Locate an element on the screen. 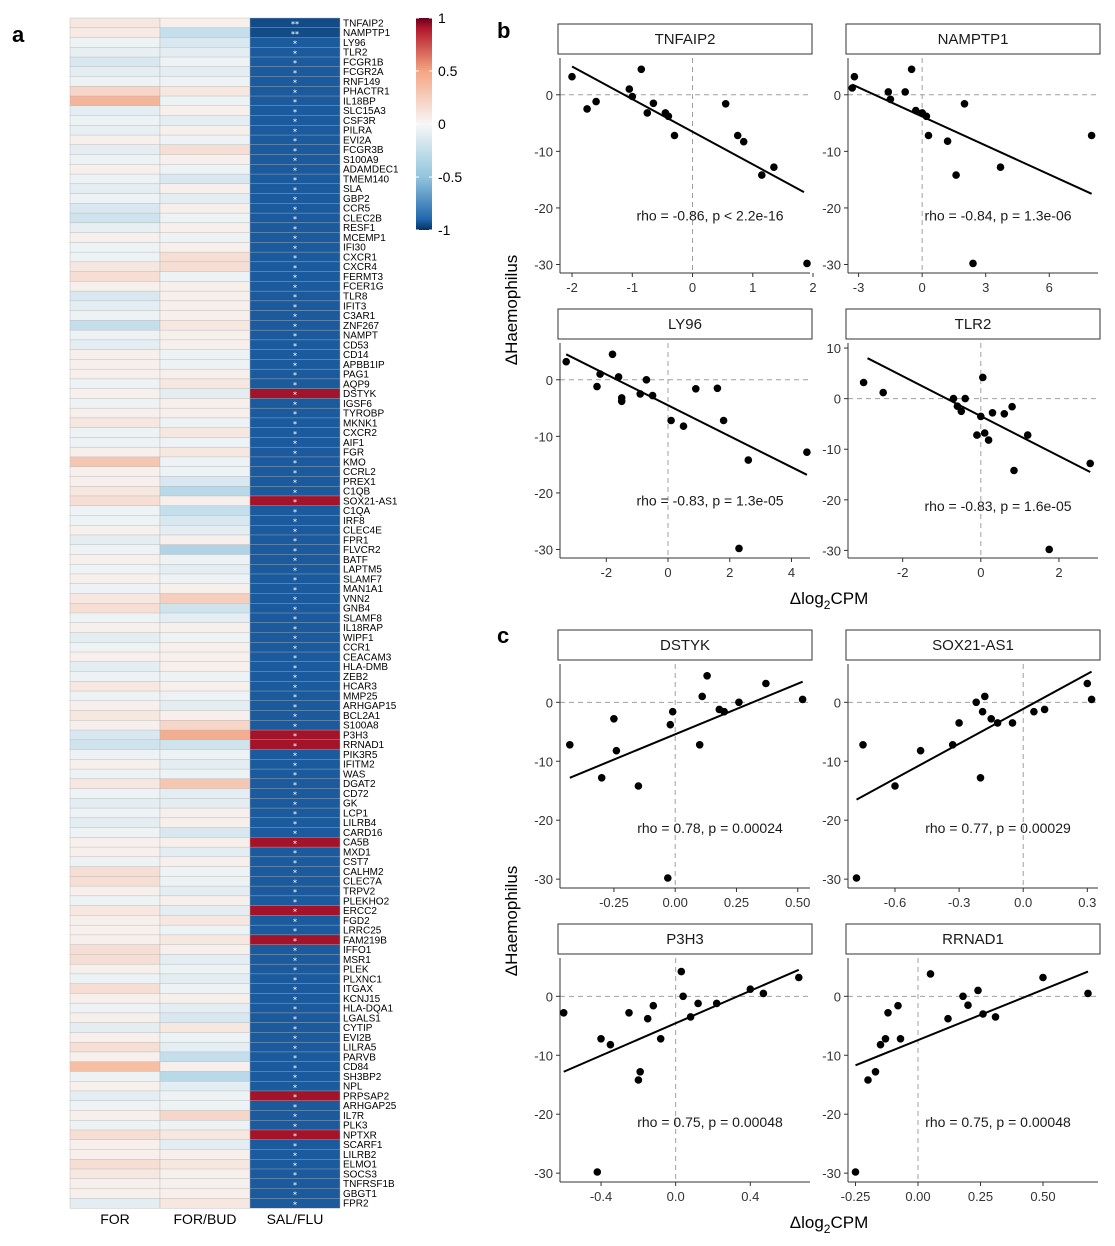 Image resolution: width=1115 pixels, height=1246 pixels. heatmap-gene-label: ERCC2 is located at coordinates (360, 911).